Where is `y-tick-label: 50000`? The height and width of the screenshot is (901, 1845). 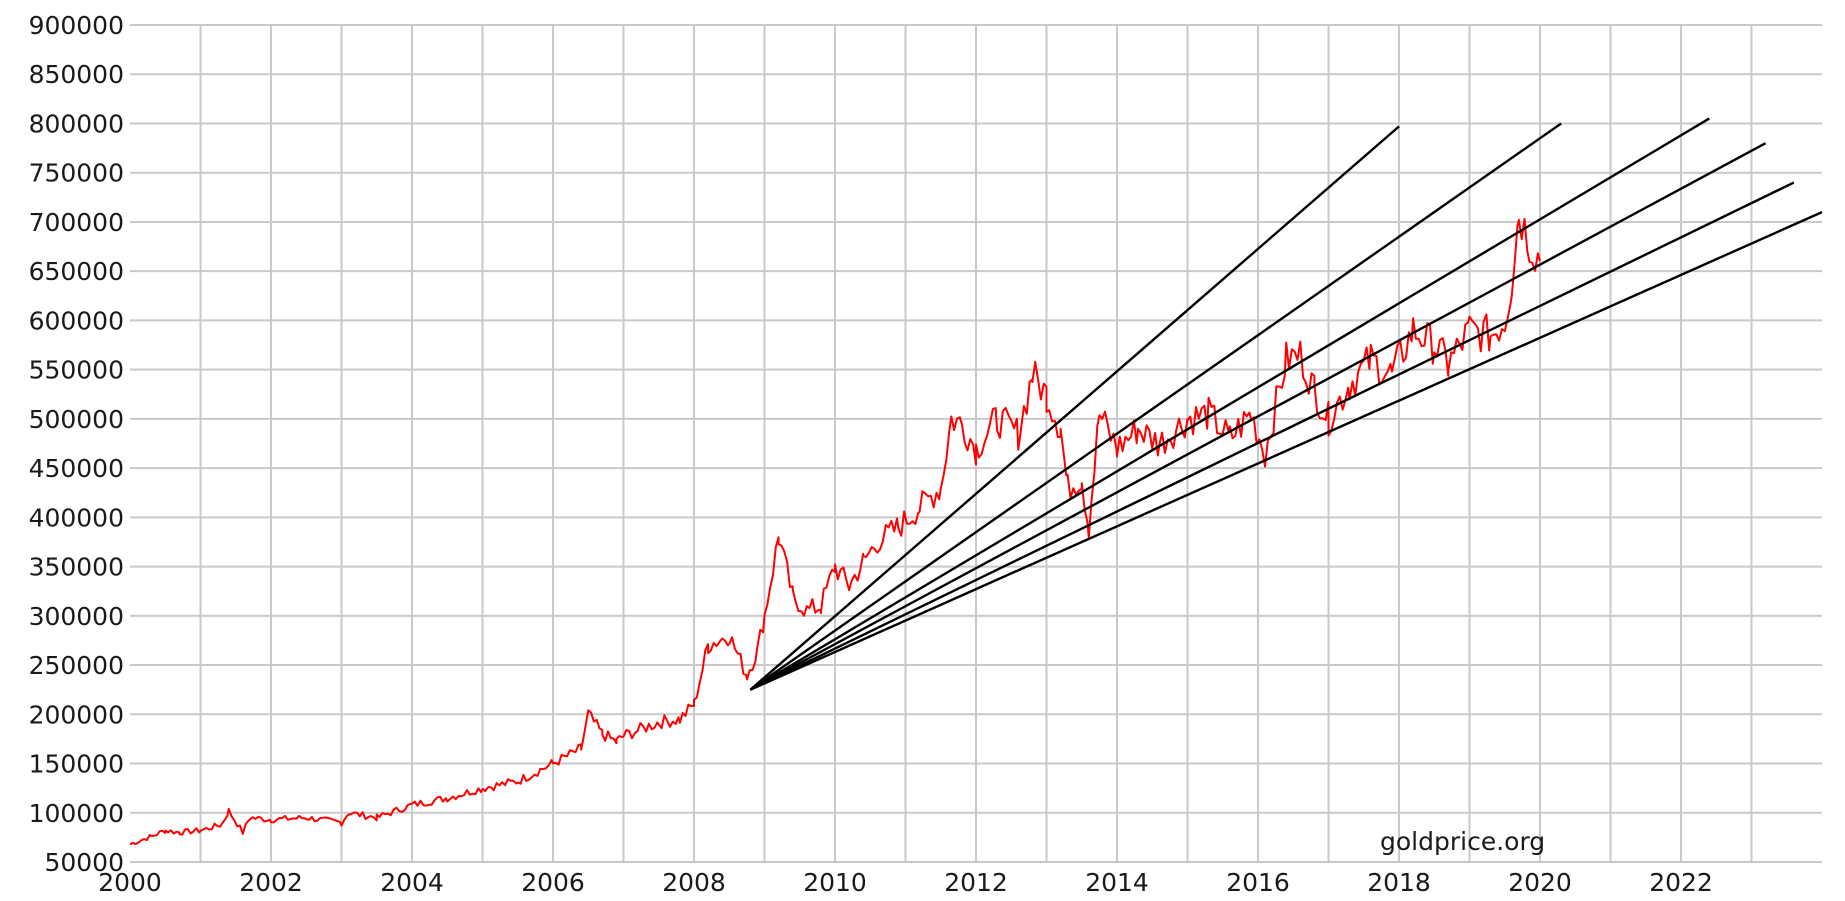 y-tick-label: 50000 is located at coordinates (84, 862).